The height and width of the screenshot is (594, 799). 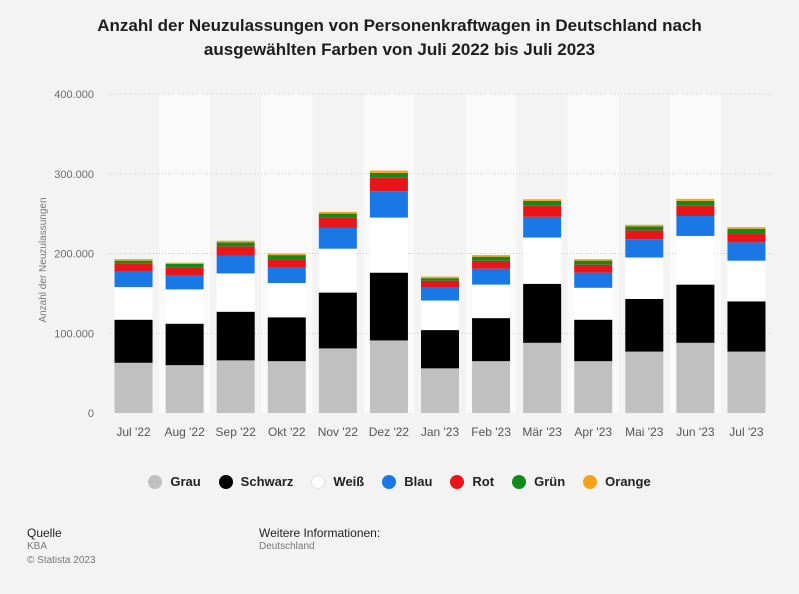 What do you see at coordinates (407, 481) in the screenshot?
I see `legend-item: Blau` at bounding box center [407, 481].